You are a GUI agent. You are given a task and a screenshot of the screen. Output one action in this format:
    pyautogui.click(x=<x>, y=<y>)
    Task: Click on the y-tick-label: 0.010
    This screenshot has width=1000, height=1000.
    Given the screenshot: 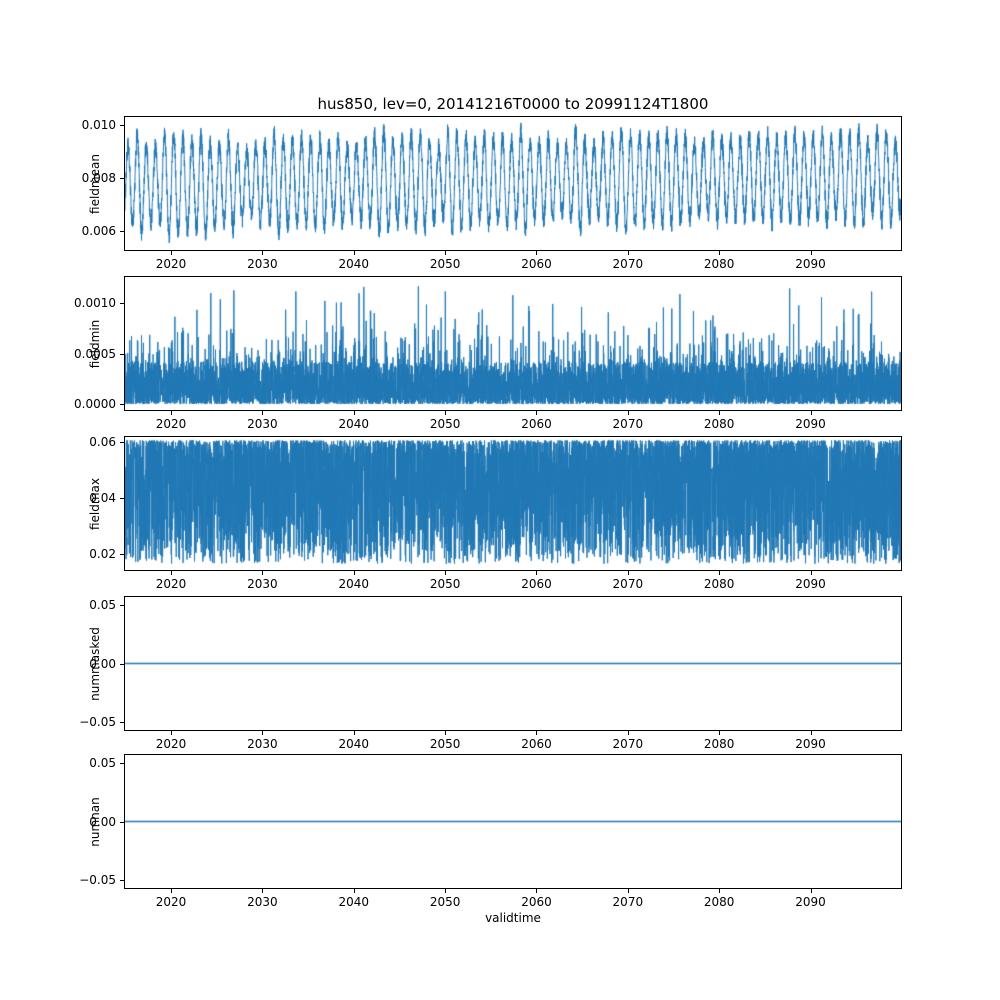 What is the action you would take?
    pyautogui.click(x=98, y=125)
    